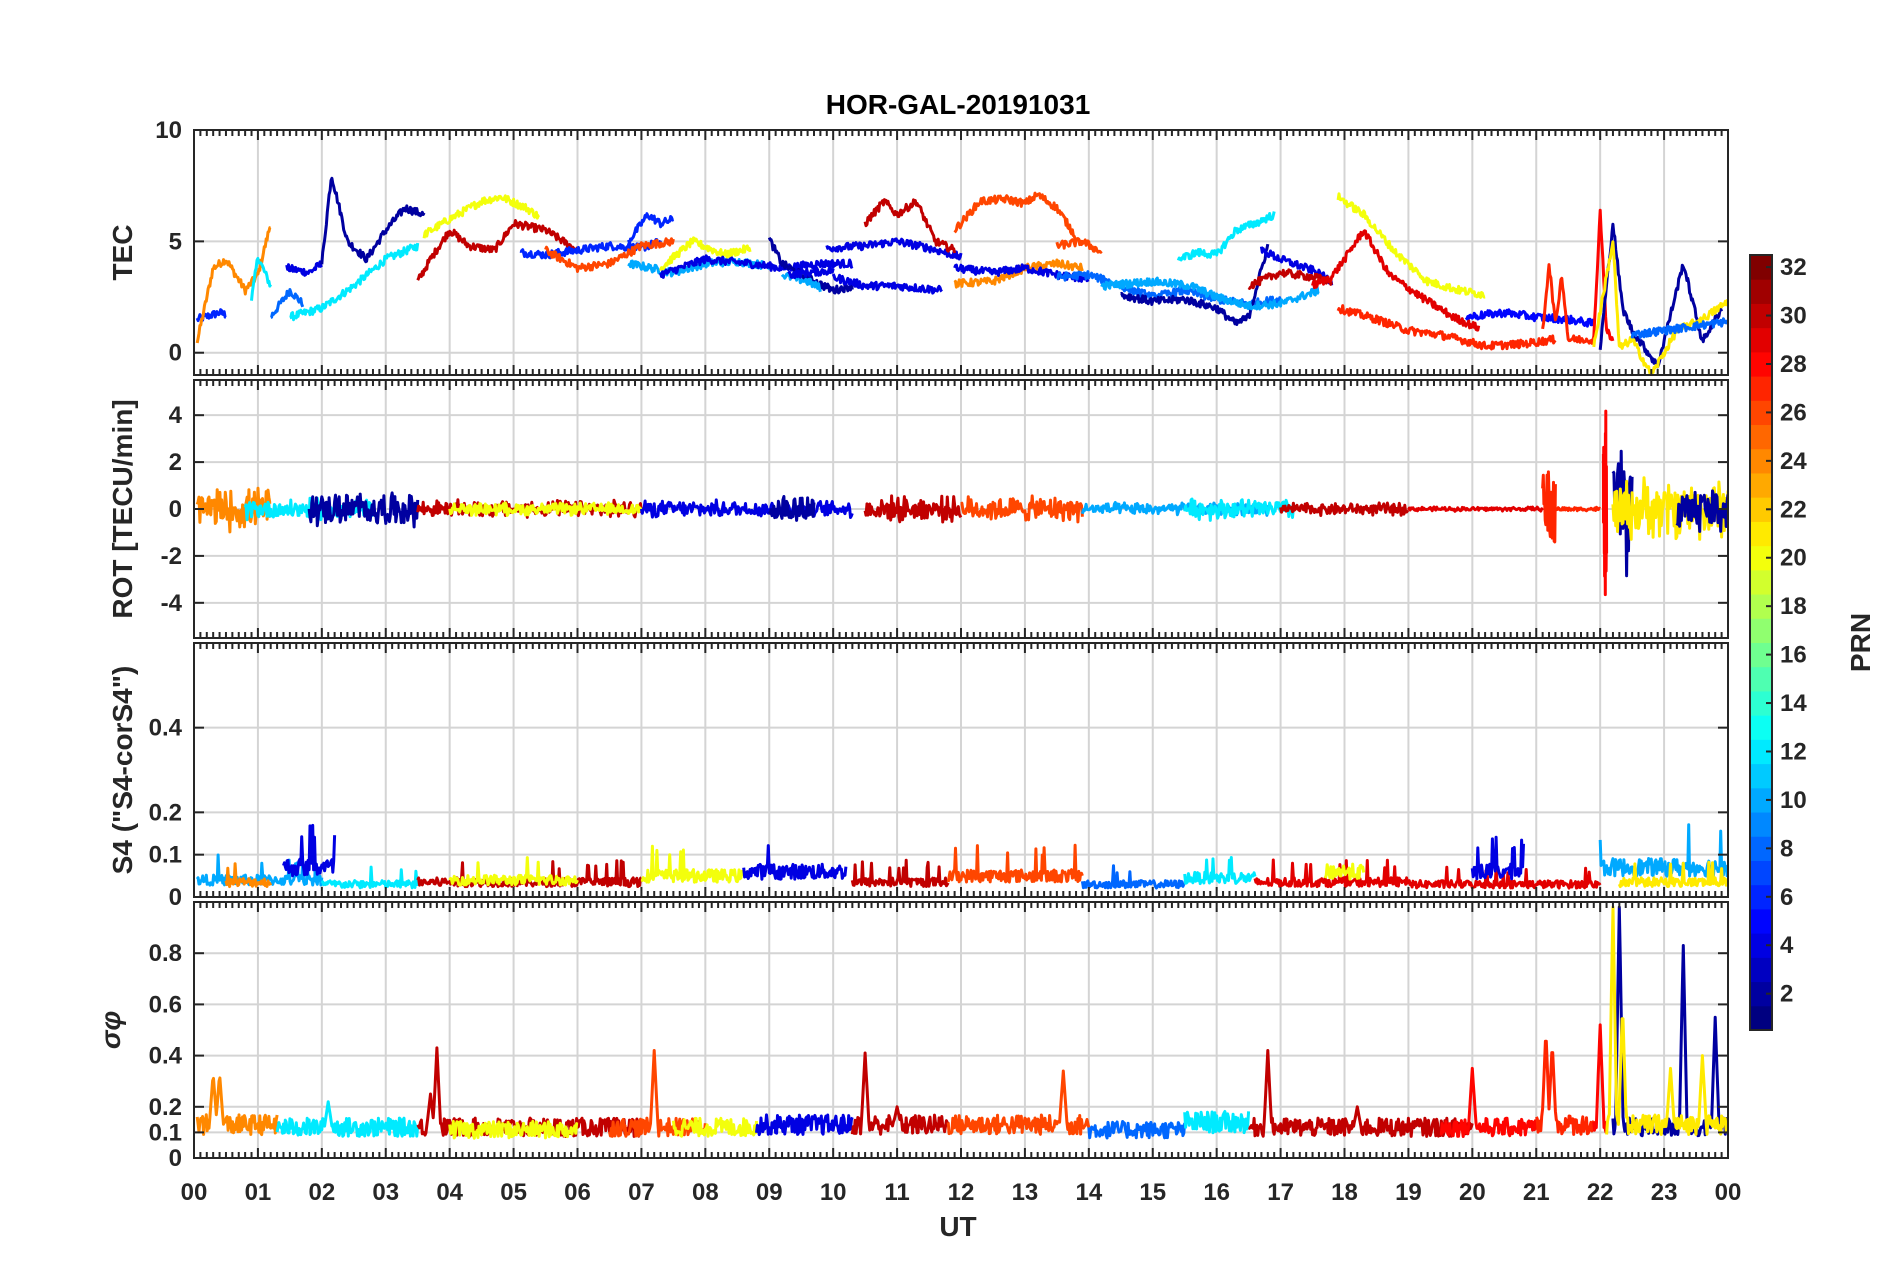 The height and width of the screenshot is (1272, 1902). I want to click on colorbar-frame, so click(1761, 642).